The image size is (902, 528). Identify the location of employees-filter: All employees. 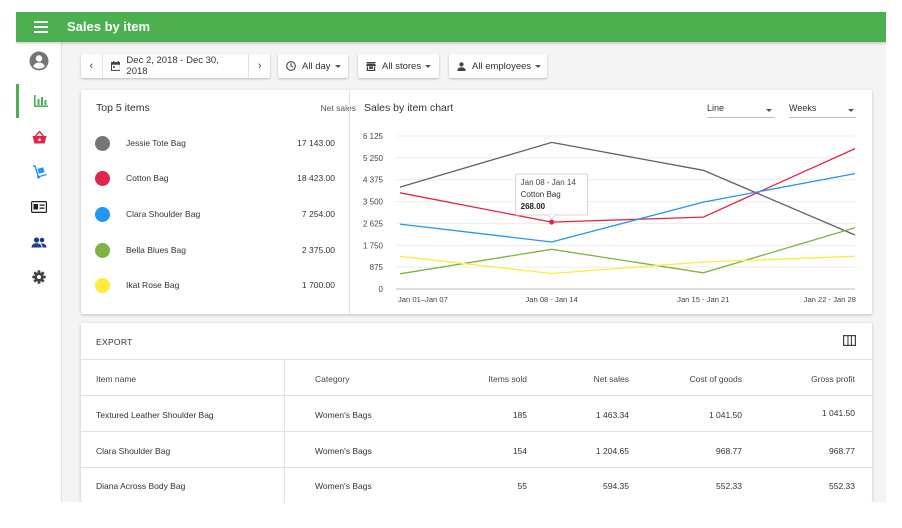
(498, 66).